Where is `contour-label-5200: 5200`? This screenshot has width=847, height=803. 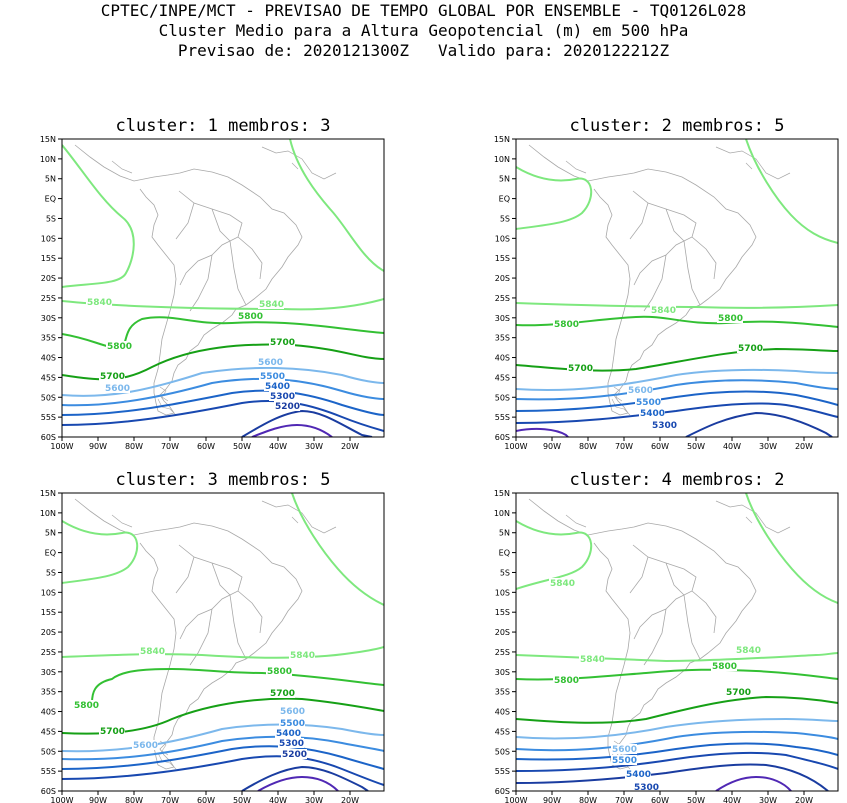
contour-label-5200: 5200 is located at coordinates (294, 755).